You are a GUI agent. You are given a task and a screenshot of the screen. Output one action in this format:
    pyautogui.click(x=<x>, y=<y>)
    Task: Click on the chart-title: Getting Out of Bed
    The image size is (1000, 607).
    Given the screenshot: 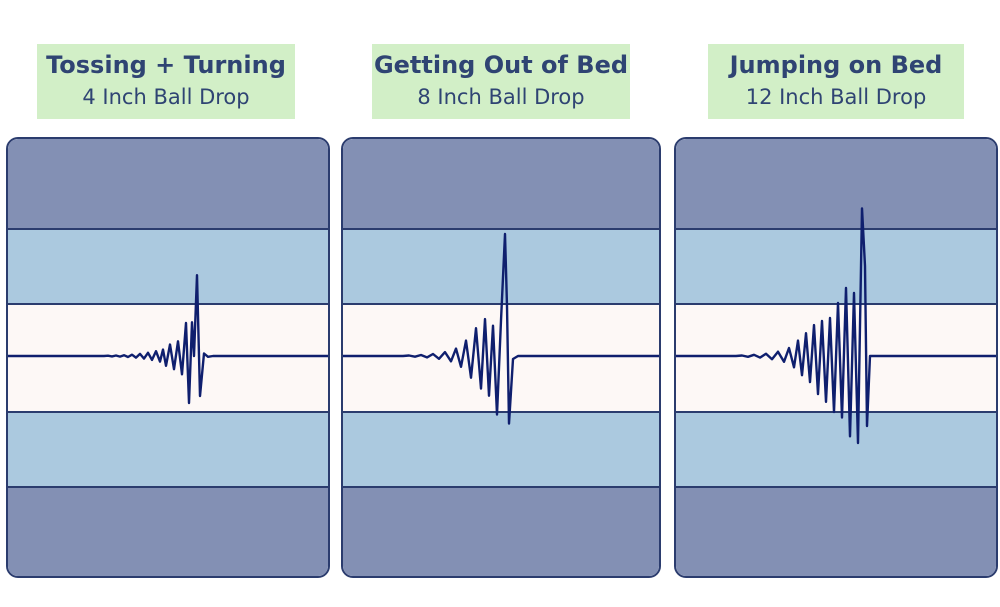 What is the action you would take?
    pyautogui.click(x=501, y=65)
    